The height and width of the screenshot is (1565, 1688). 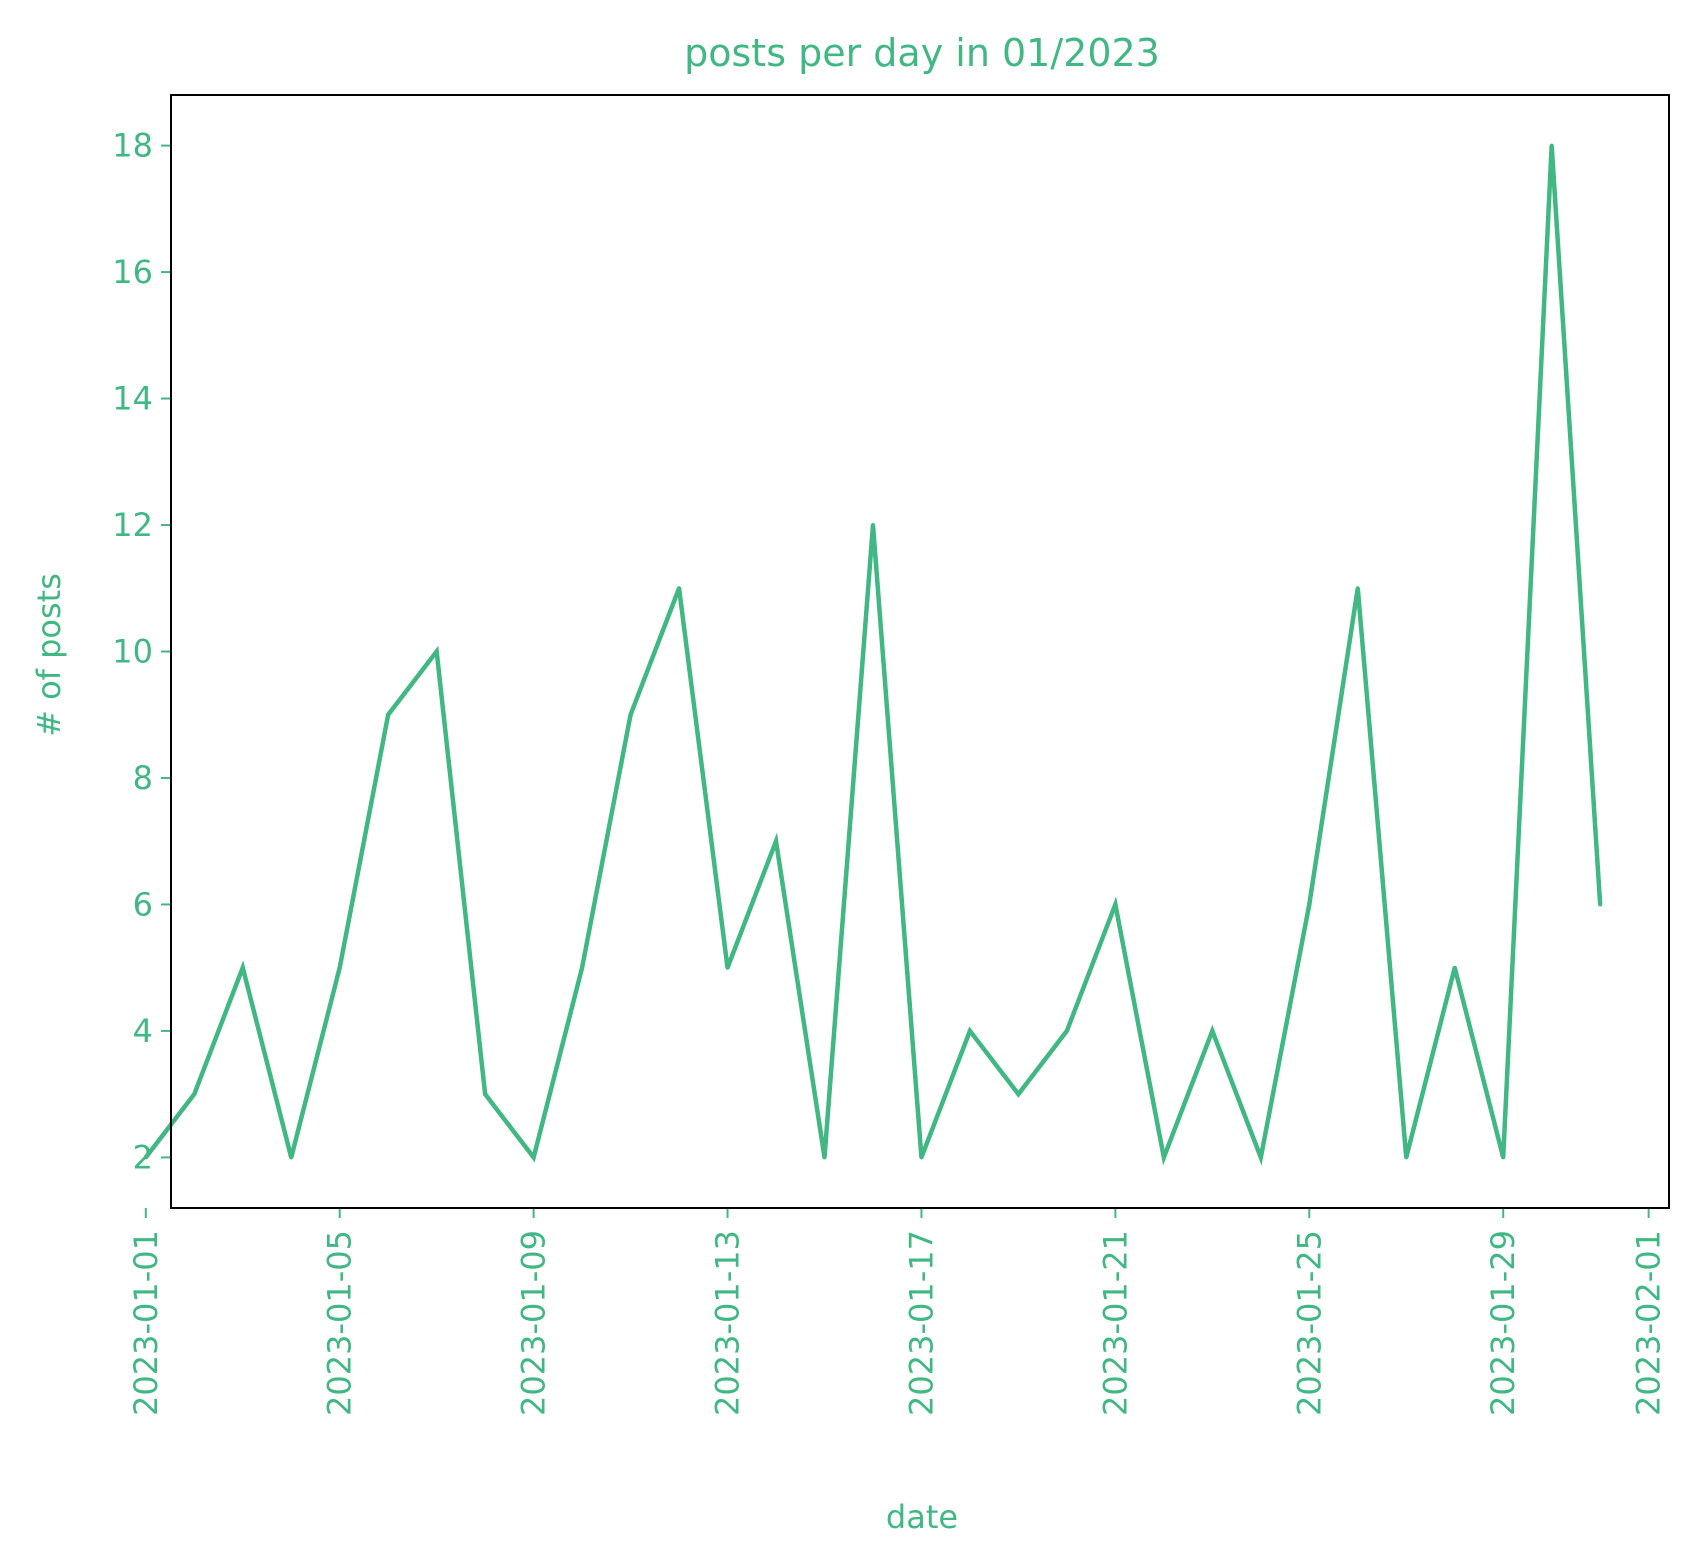 I want to click on x-tick-label: 2023-01-05, so click(x=340, y=1323).